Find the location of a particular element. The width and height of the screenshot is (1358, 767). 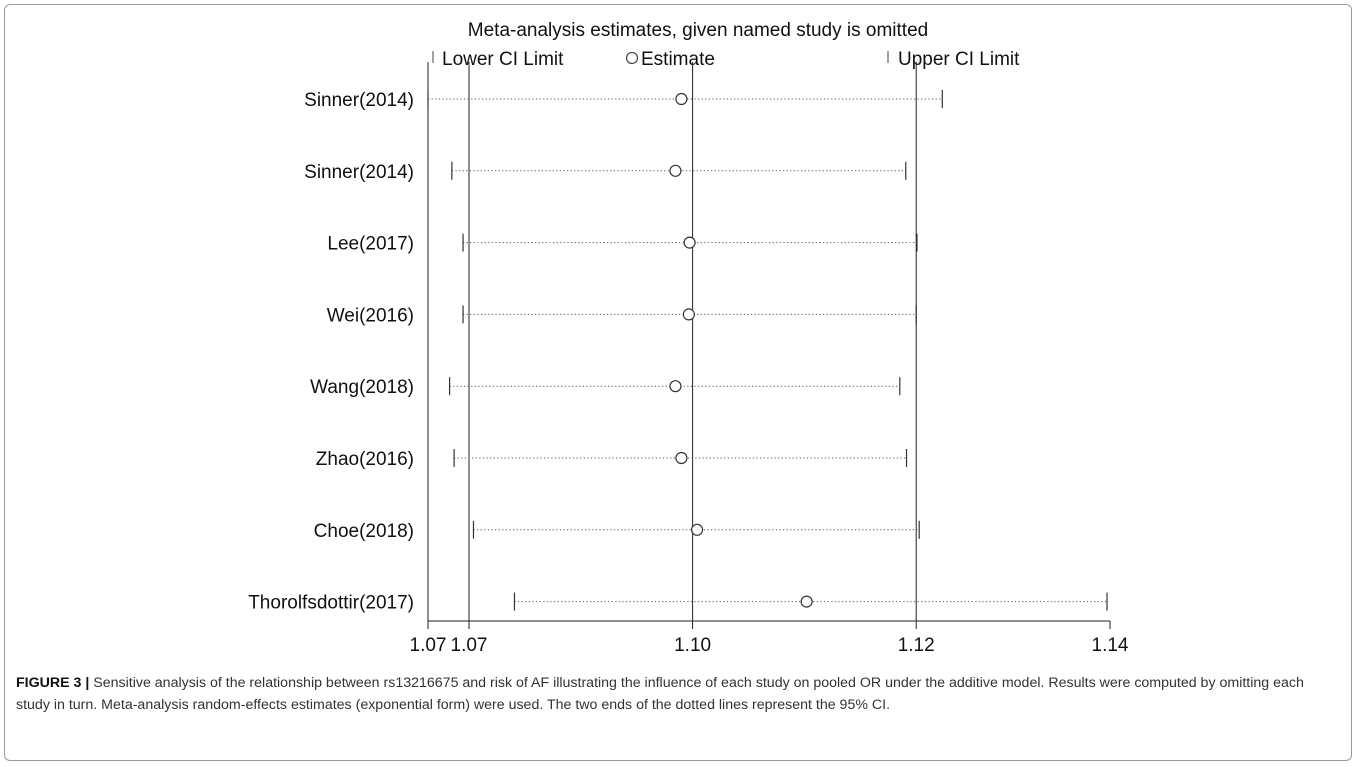

x-tick-label: 1.14 is located at coordinates (1110, 645).